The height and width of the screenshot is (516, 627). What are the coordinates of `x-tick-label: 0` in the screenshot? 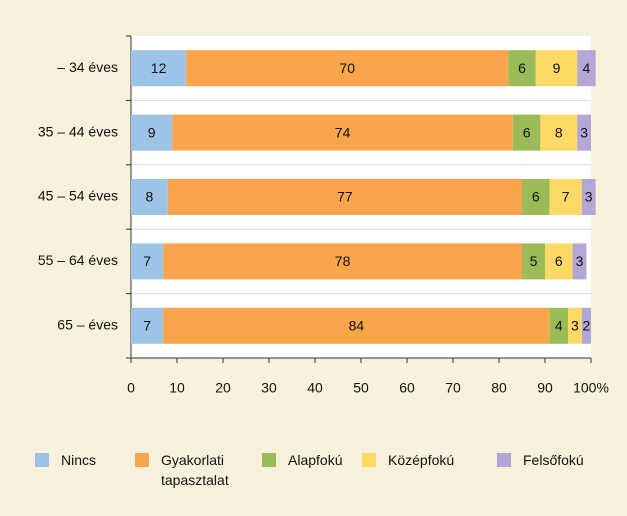 It's located at (131, 388).